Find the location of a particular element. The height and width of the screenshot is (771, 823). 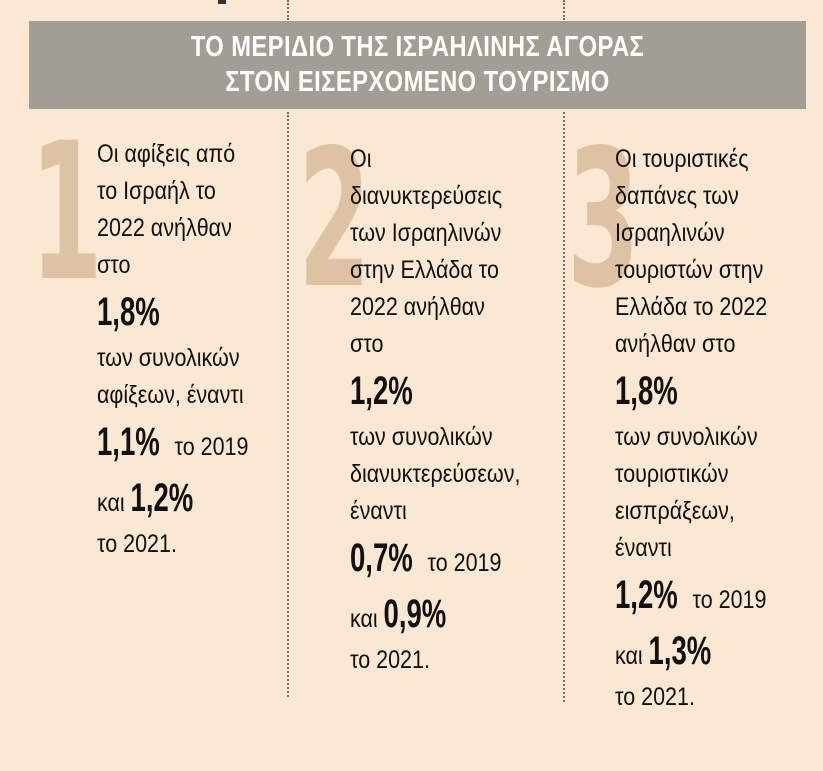

percentage-2019: 1,1% is located at coordinates (128, 442).